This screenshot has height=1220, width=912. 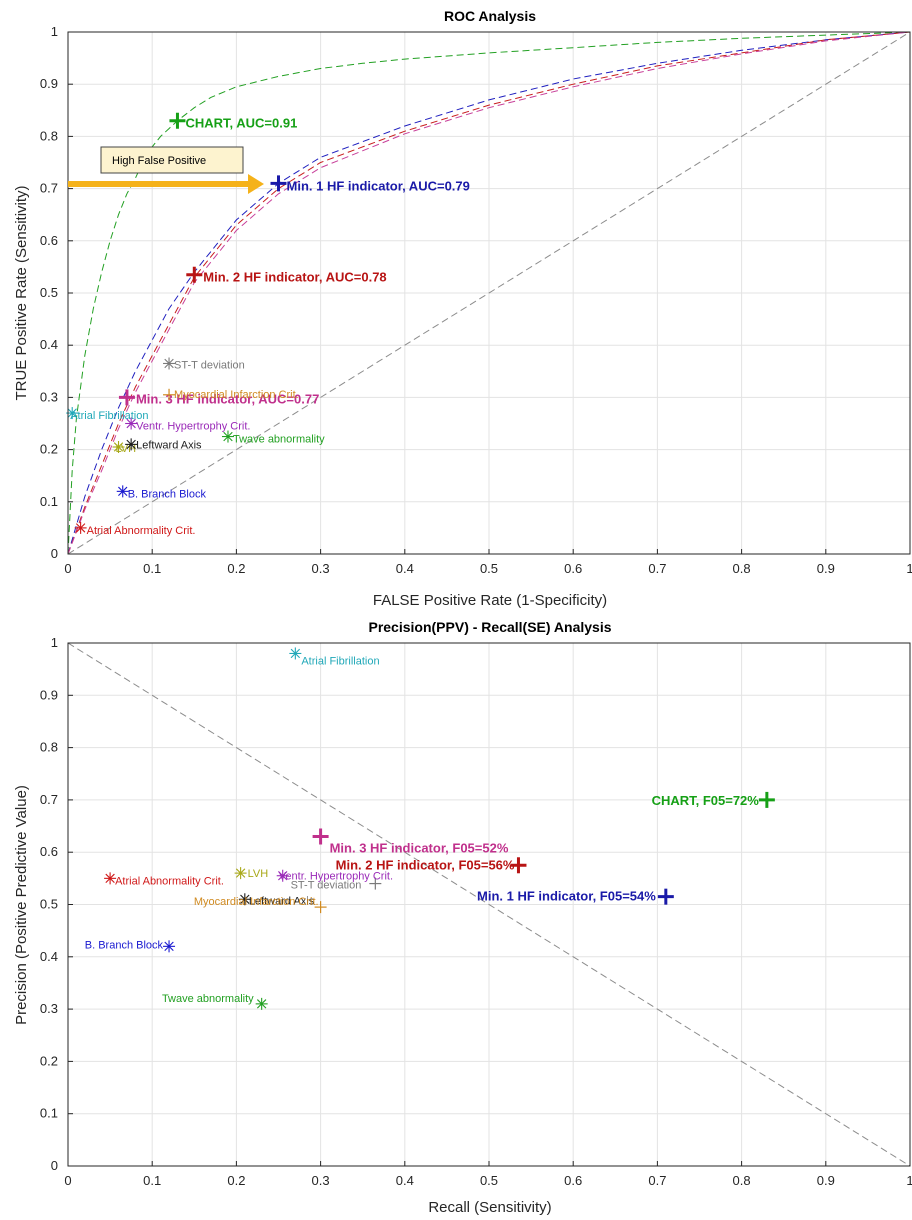 What do you see at coordinates (282, 901) in the screenshot?
I see `pr-point-label: Leftward Axis` at bounding box center [282, 901].